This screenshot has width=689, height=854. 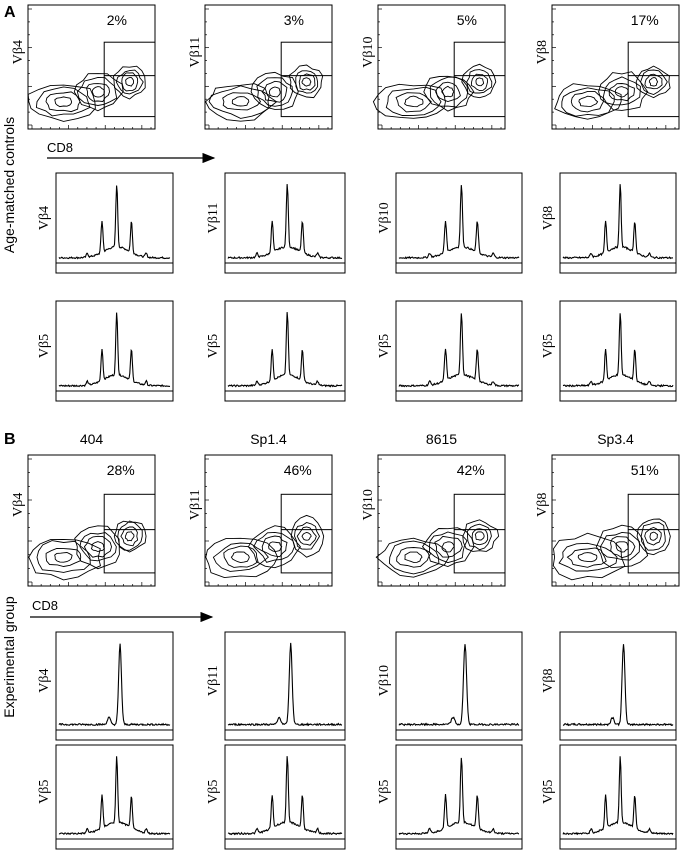 What do you see at coordinates (9, 657) in the screenshot?
I see `side-label-experimental: Experimental group` at bounding box center [9, 657].